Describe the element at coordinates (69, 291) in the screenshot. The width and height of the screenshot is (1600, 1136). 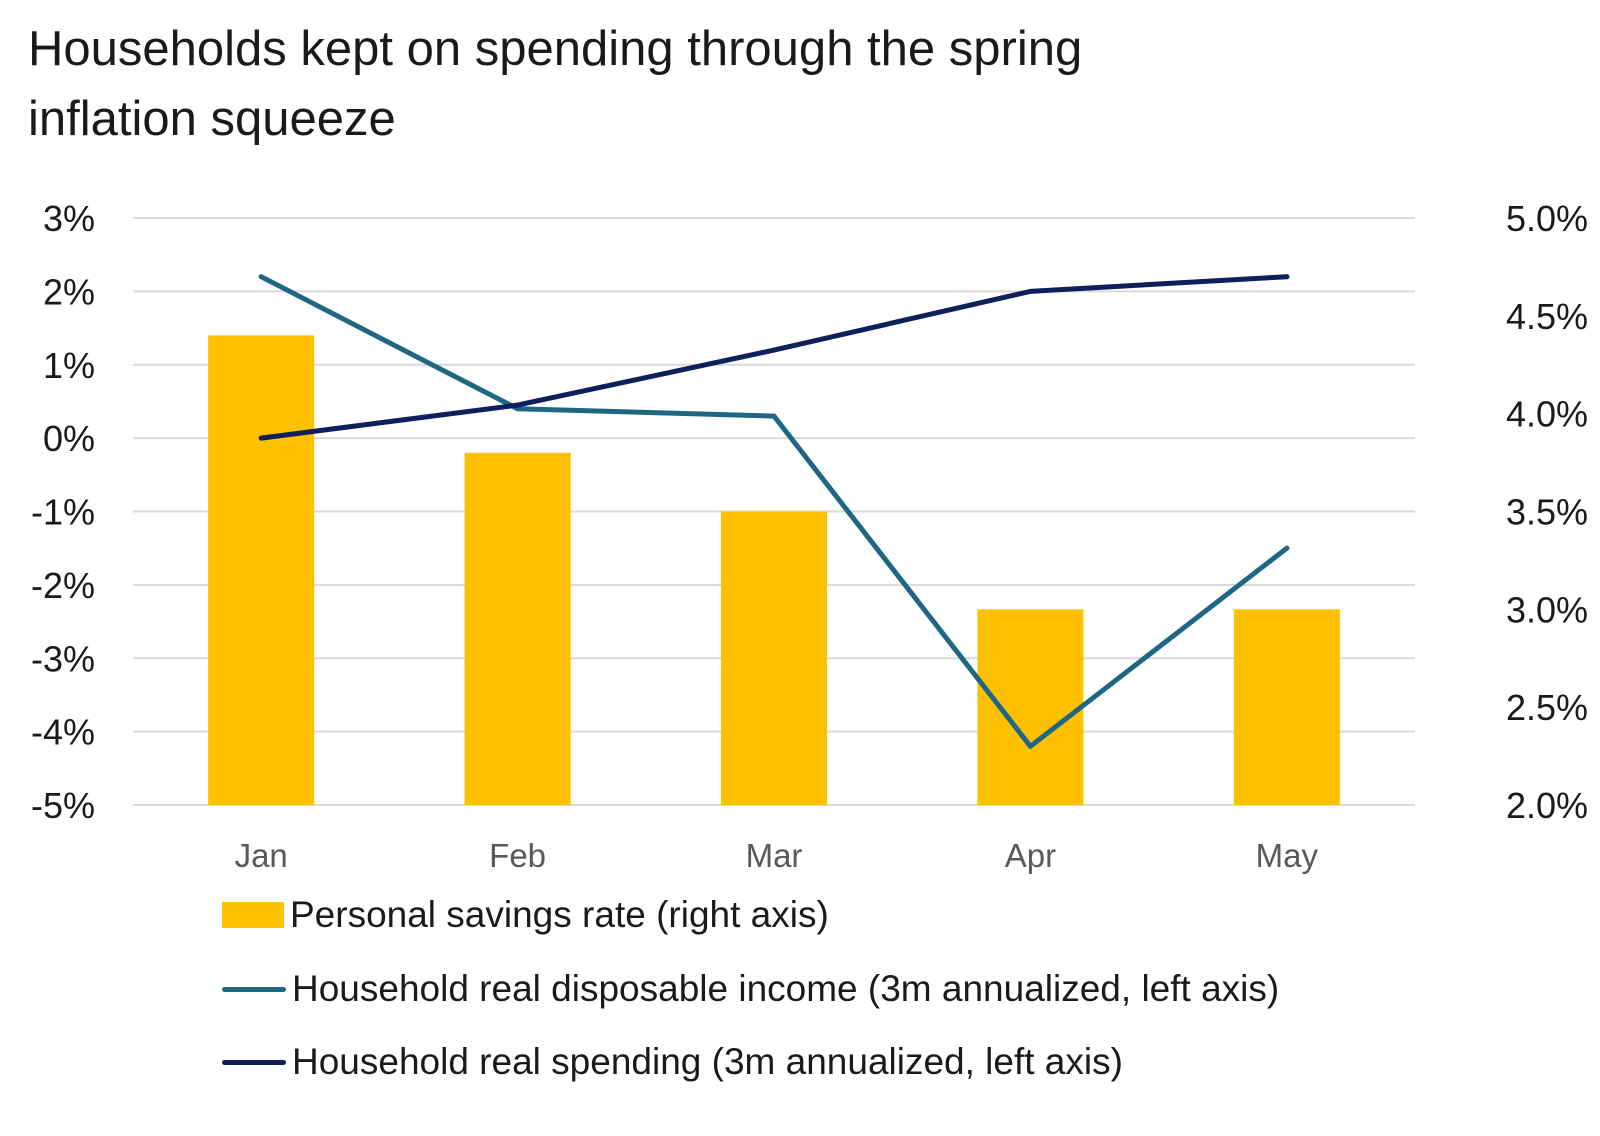
I see `y-left-tick-label: 2%` at that location.